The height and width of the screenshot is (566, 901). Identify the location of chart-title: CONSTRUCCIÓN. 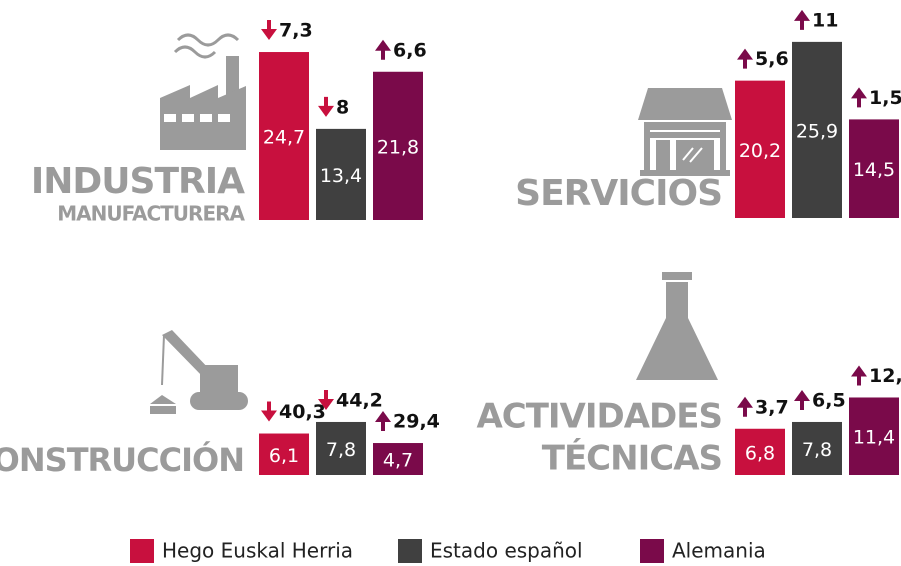
(122, 459).